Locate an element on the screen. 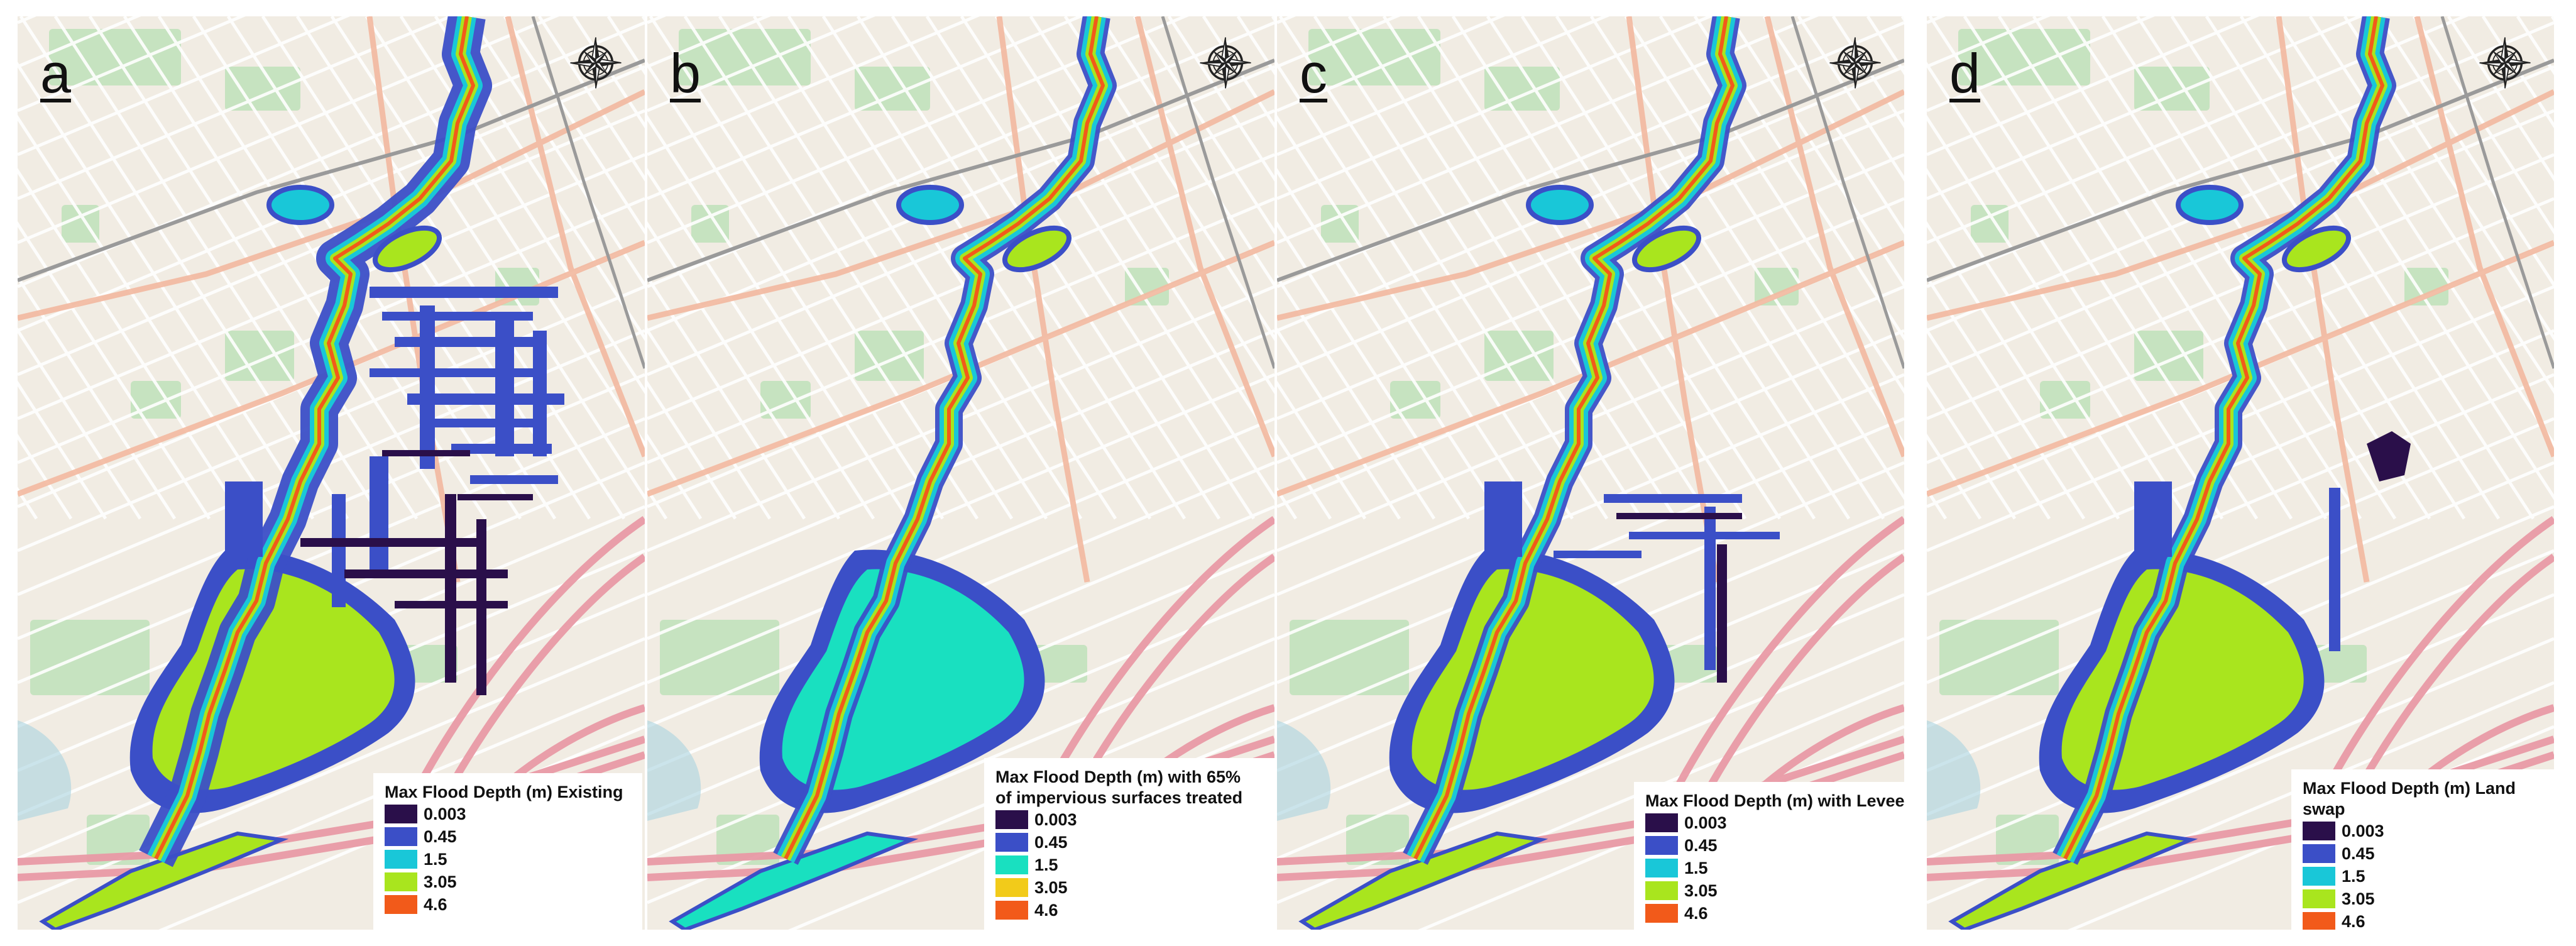 Image resolution: width=2576 pixels, height=946 pixels. panel-label-a: a is located at coordinates (55, 73).